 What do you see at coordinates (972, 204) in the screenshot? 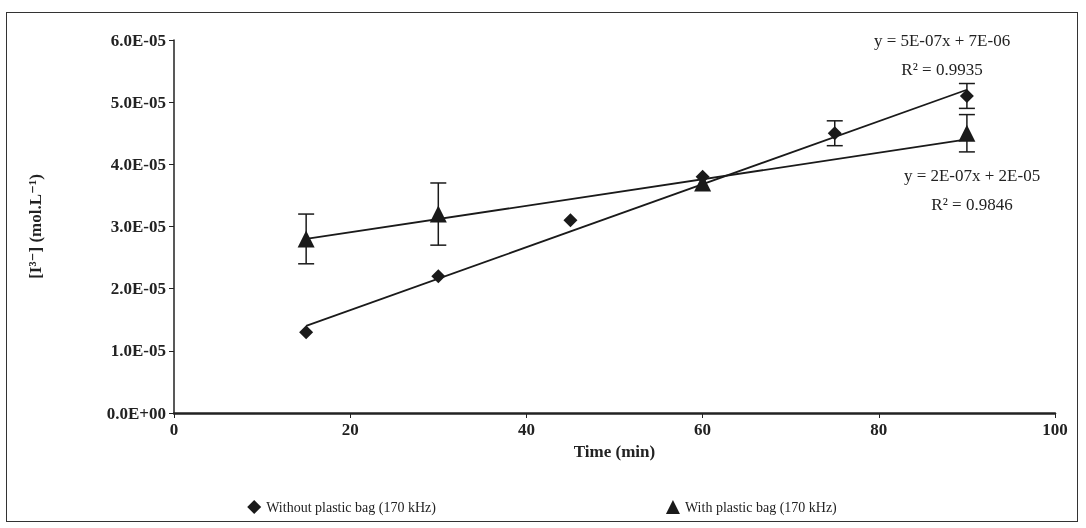
I see `annotation: R² = 0.9846` at bounding box center [972, 204].